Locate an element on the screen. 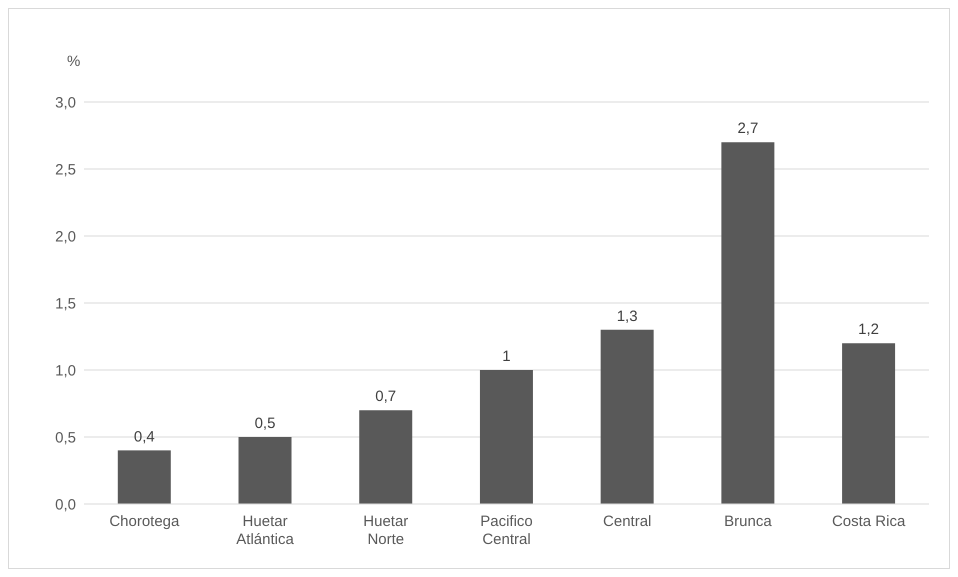 The image size is (958, 577). y-tick-label: 2,0 is located at coordinates (65, 237).